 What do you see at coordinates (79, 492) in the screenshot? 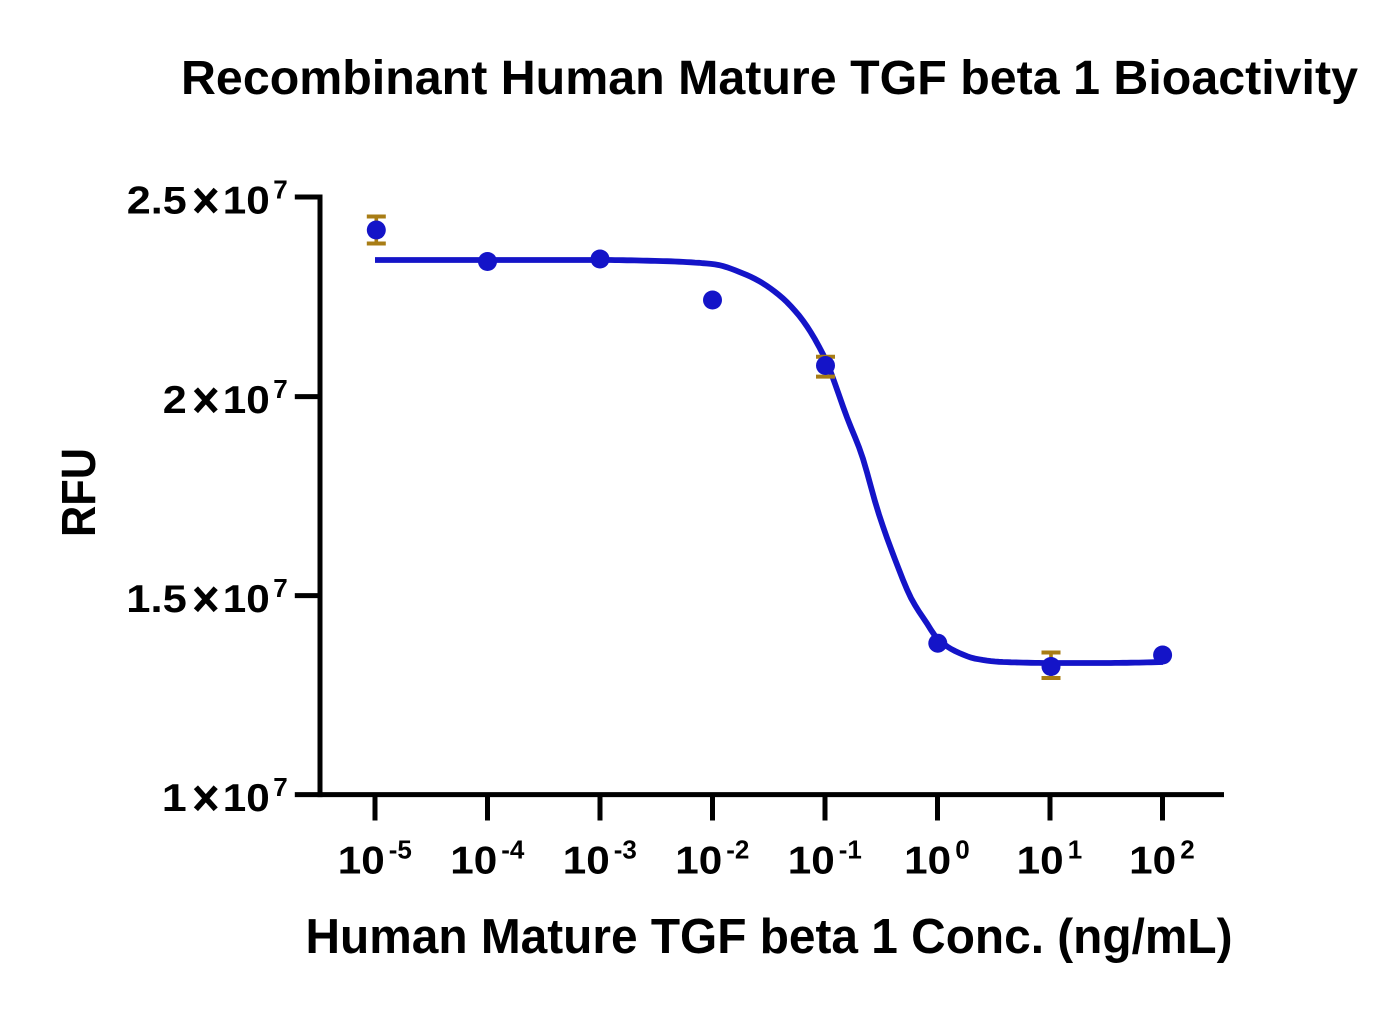
I see `svg-text: RFU` at bounding box center [79, 492].